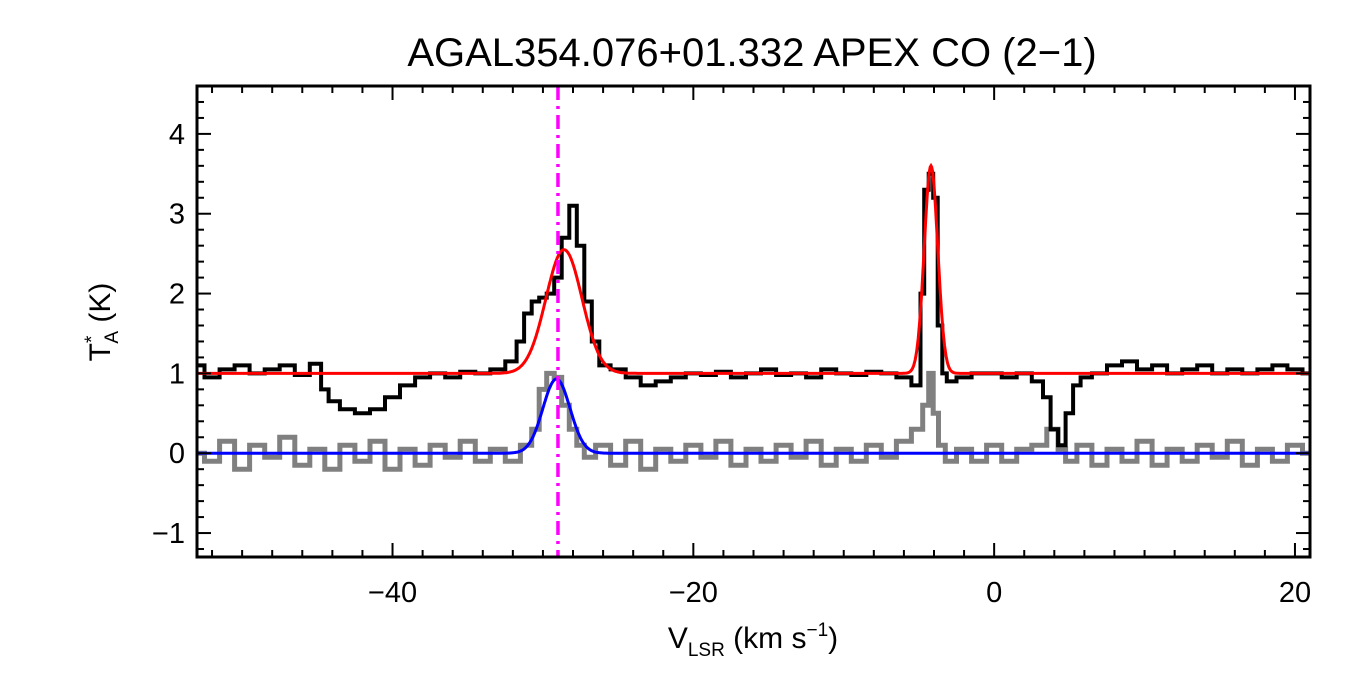  Describe the element at coordinates (177, 454) in the screenshot. I see `y-tick-label: 0` at that location.